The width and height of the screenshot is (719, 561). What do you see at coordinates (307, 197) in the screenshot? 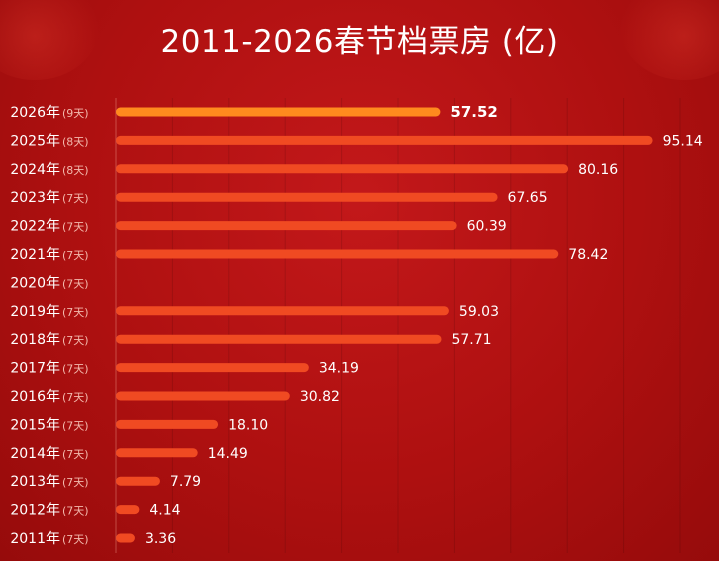
I see `bar-2023年` at bounding box center [307, 197].